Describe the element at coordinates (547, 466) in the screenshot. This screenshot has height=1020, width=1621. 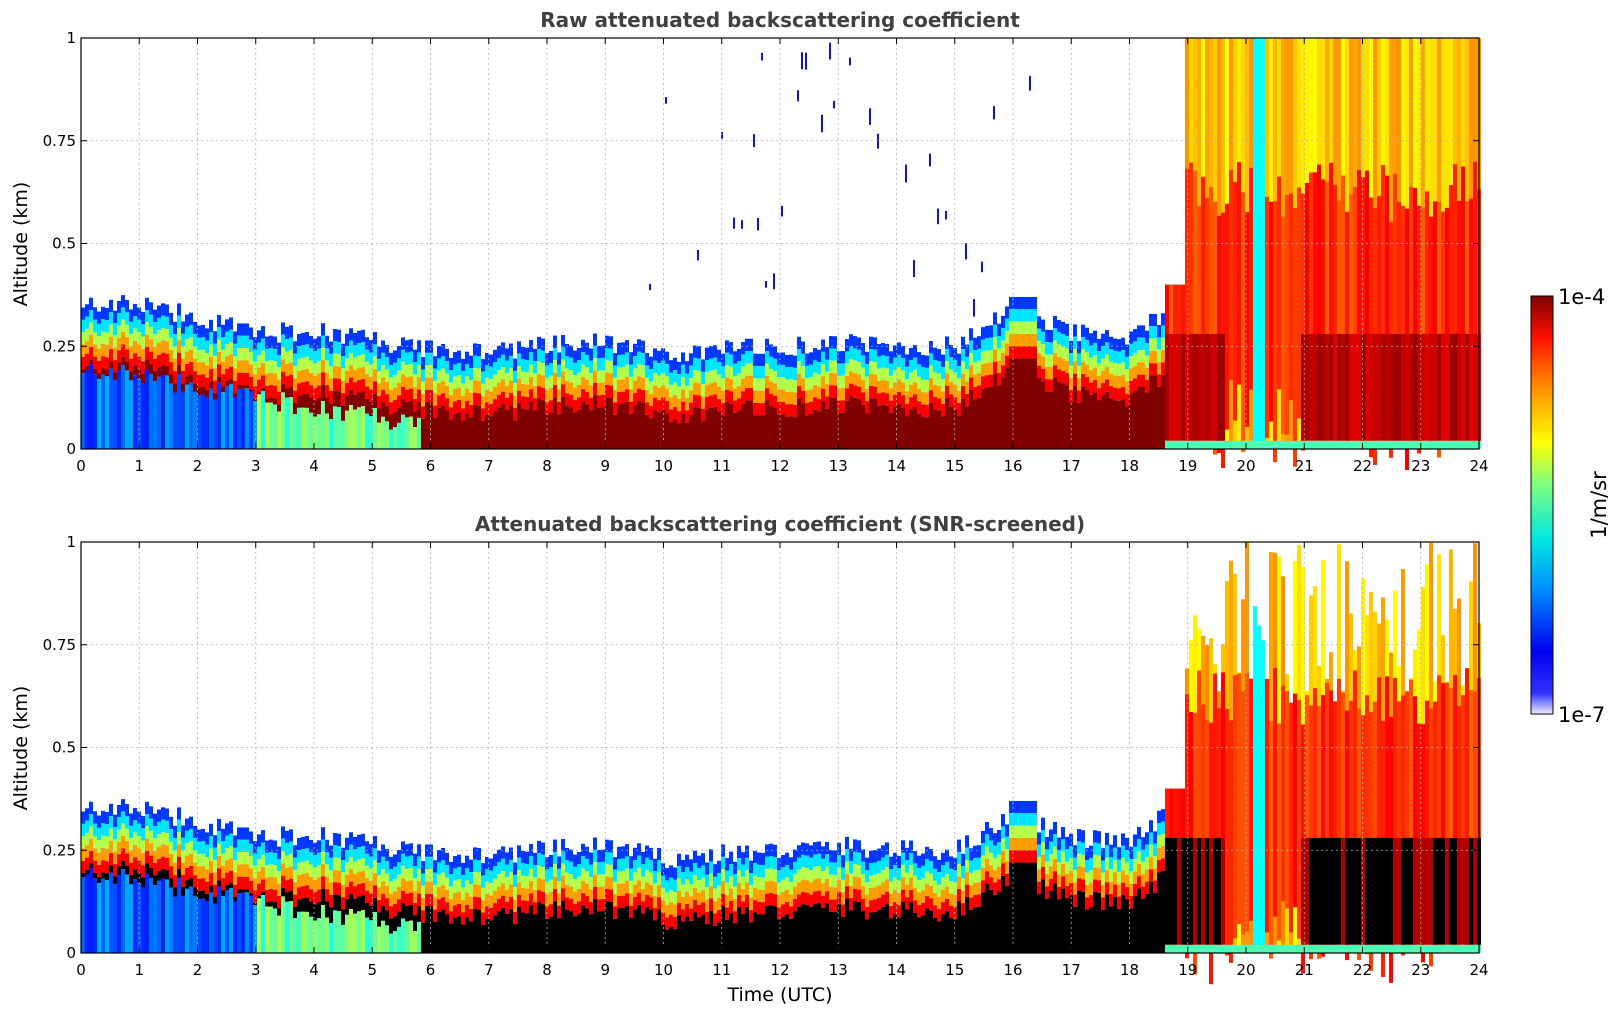
I see `raw-x-tick-8: 8` at that location.